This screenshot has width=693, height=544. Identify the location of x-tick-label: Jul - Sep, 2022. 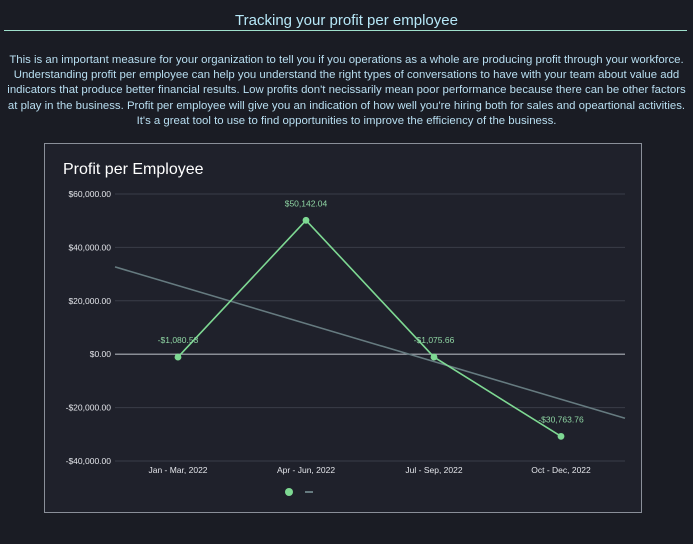
(433, 470).